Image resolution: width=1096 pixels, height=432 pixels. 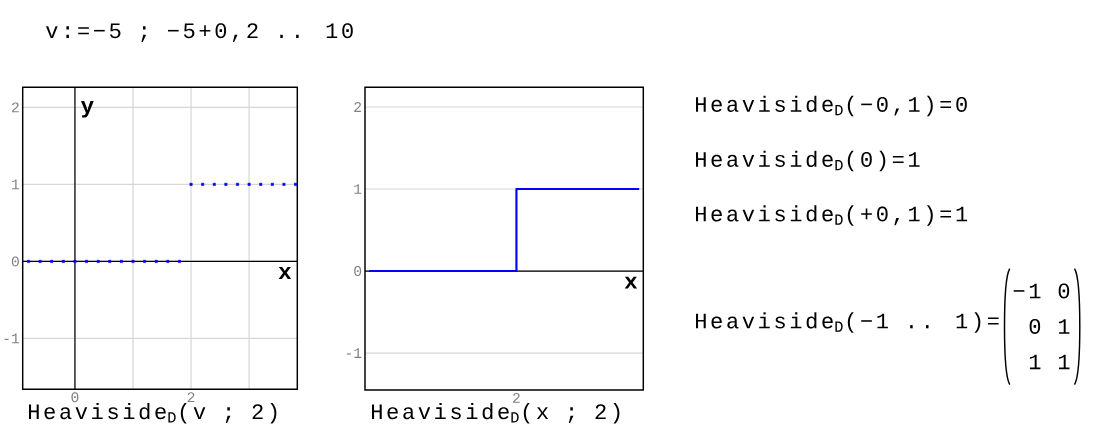 What do you see at coordinates (1049, 362) in the screenshot?
I see `text: 1 1` at bounding box center [1049, 362].